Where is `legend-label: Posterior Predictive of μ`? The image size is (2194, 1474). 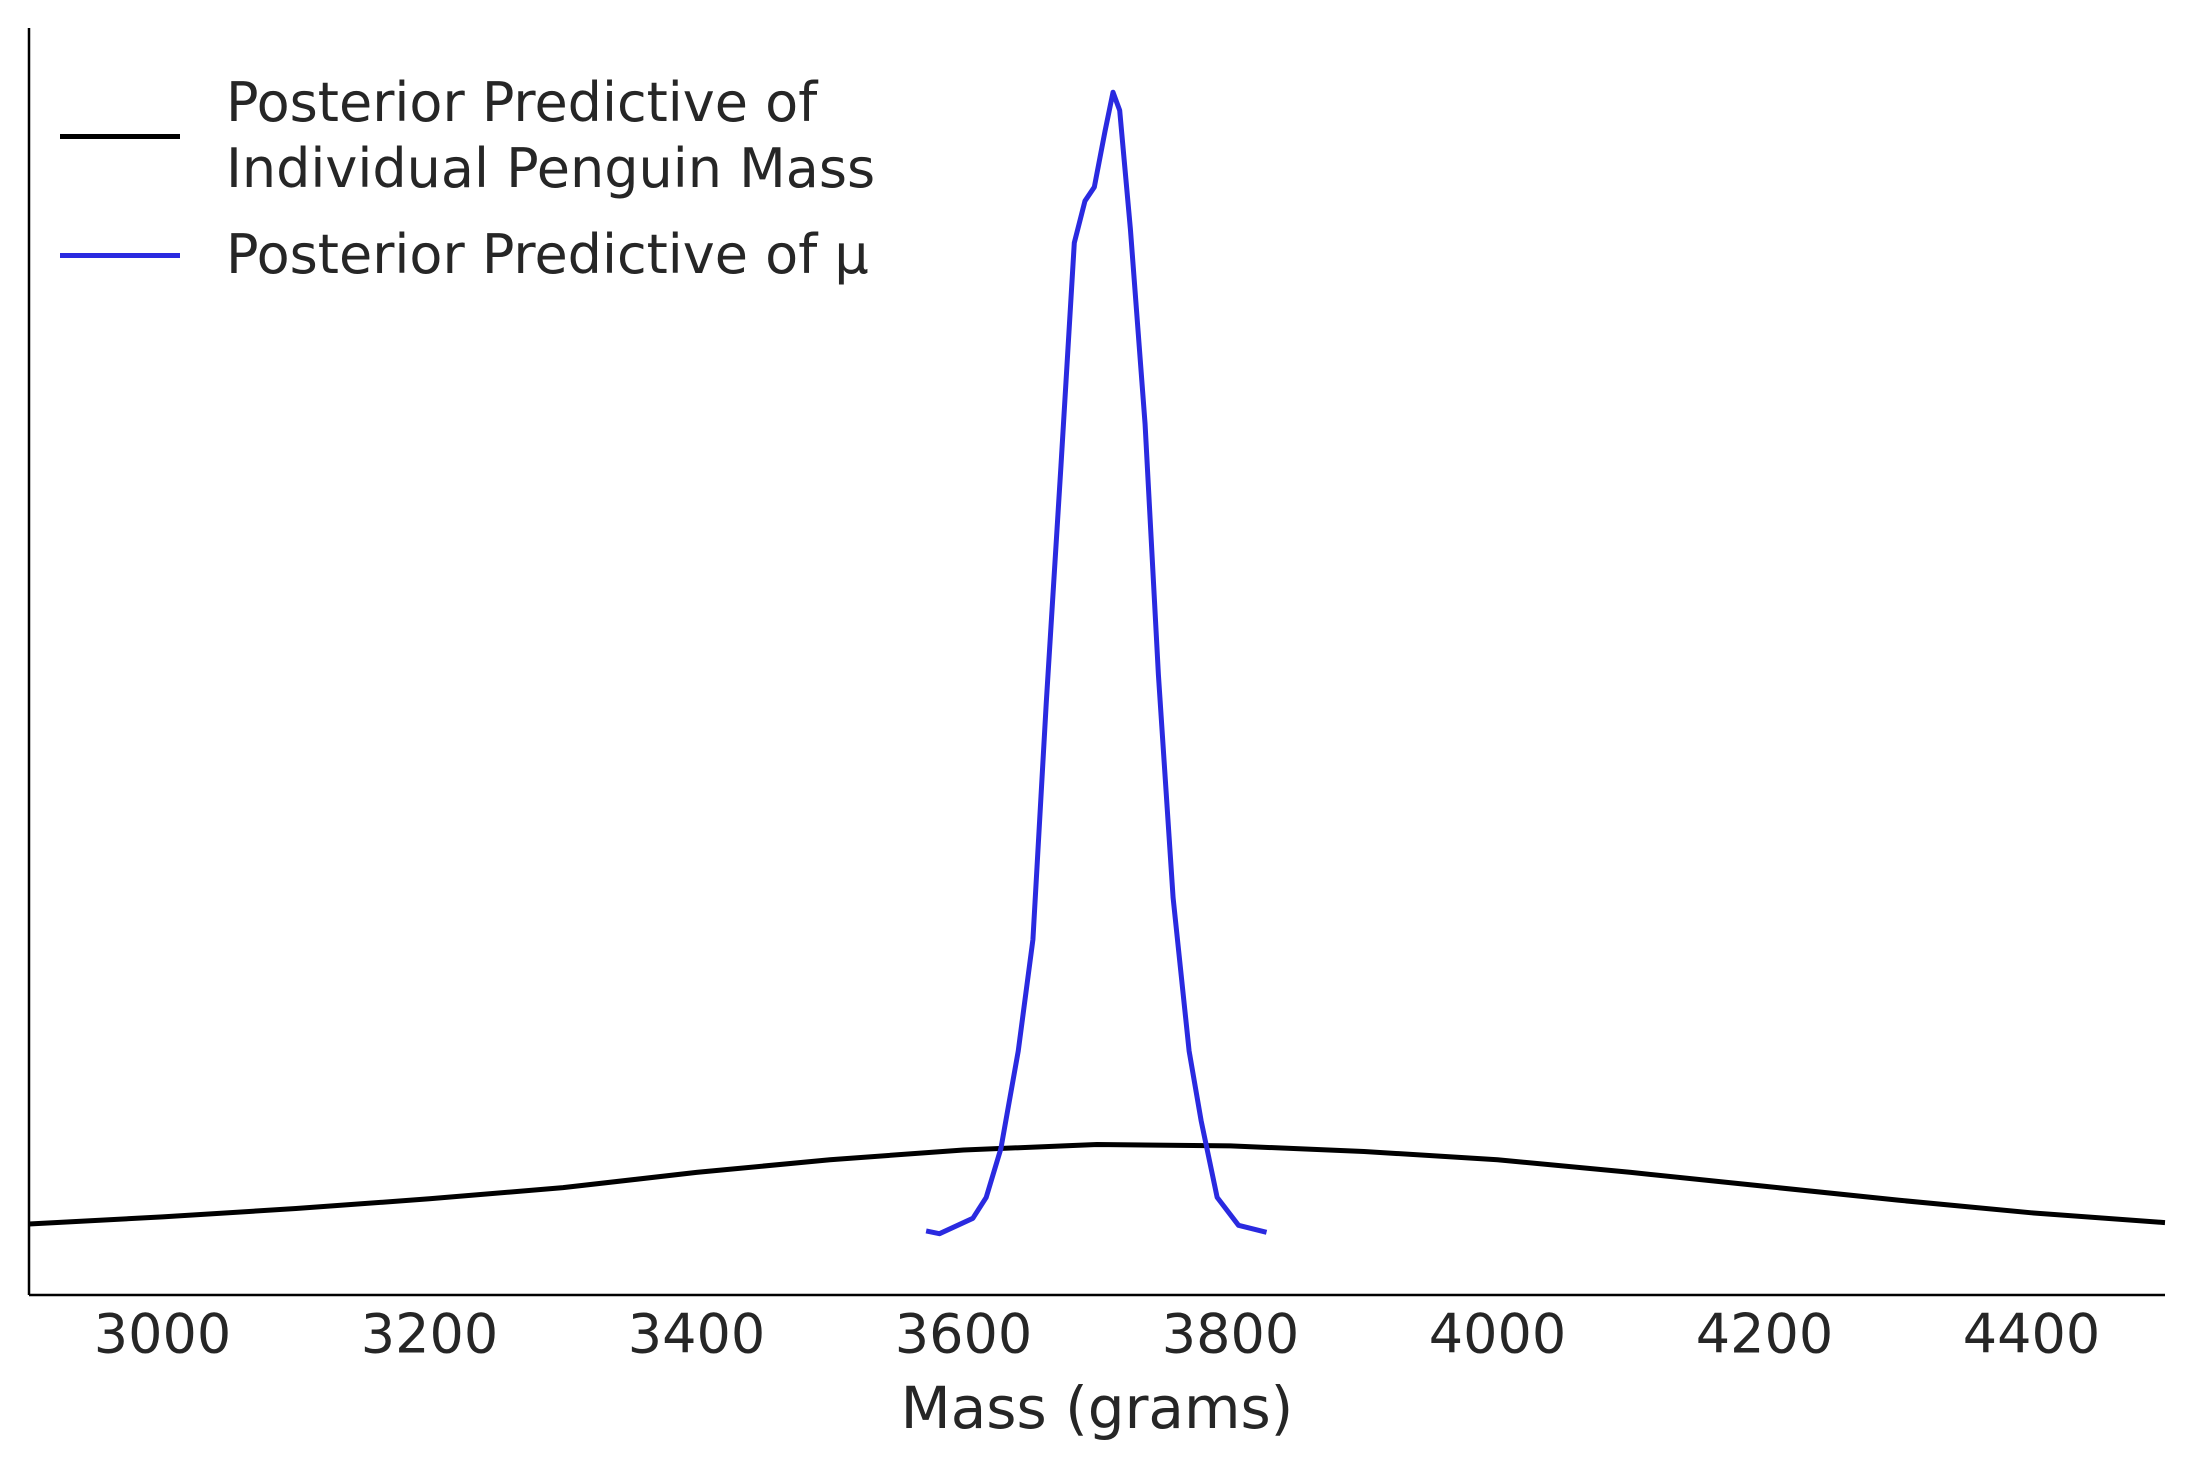 legend-label: Posterior Predictive of μ is located at coordinates (547, 254).